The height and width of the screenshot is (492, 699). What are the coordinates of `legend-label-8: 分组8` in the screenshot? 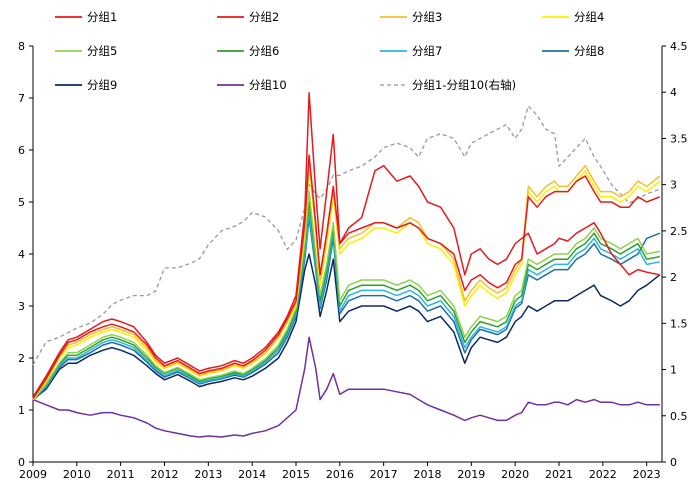 It's located at (589, 51).